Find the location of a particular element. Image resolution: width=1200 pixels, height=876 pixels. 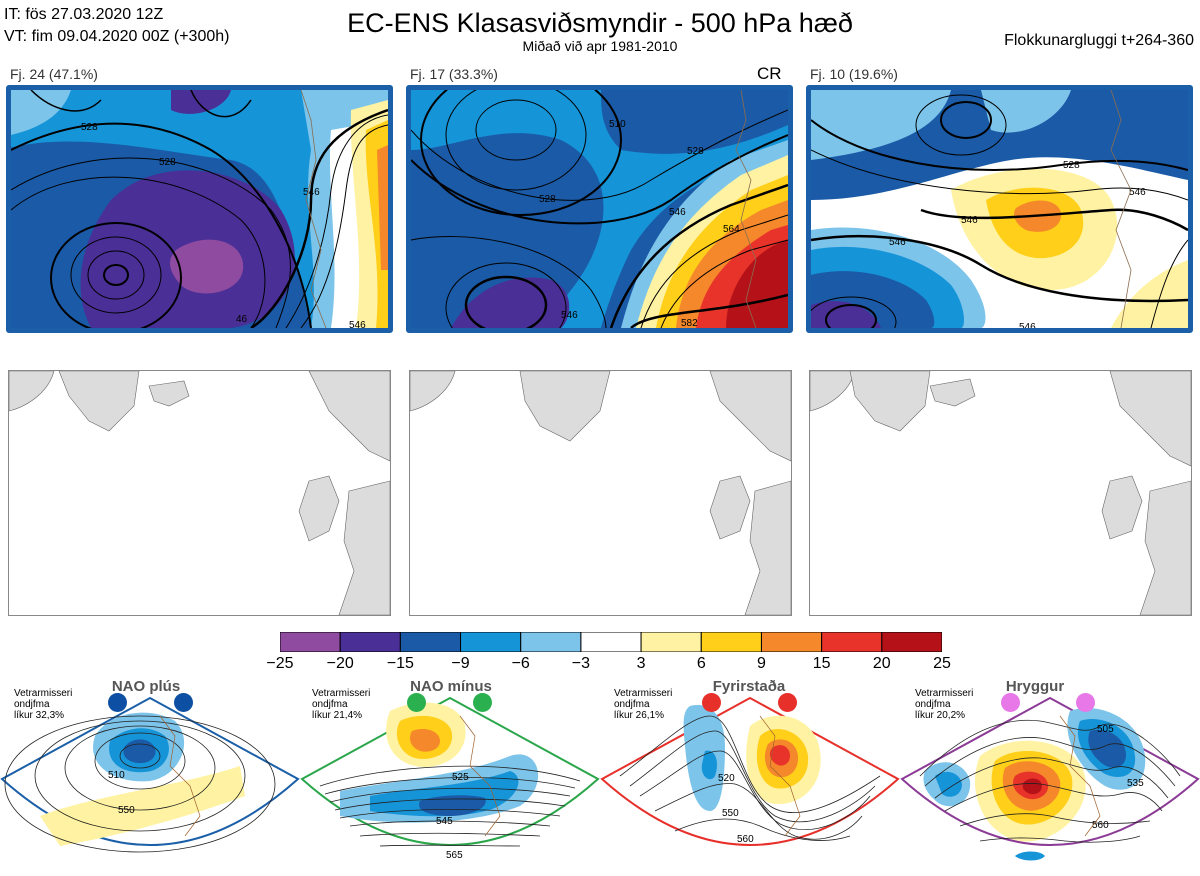

regime-plot: 520 550 560 is located at coordinates (750, 771).